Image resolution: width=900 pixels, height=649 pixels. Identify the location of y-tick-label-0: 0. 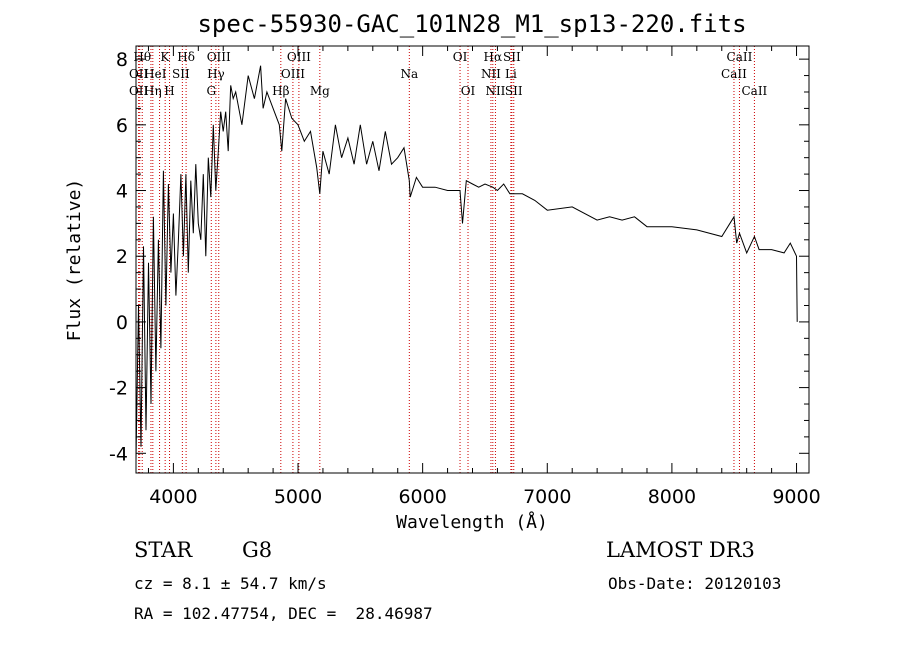
(122, 323).